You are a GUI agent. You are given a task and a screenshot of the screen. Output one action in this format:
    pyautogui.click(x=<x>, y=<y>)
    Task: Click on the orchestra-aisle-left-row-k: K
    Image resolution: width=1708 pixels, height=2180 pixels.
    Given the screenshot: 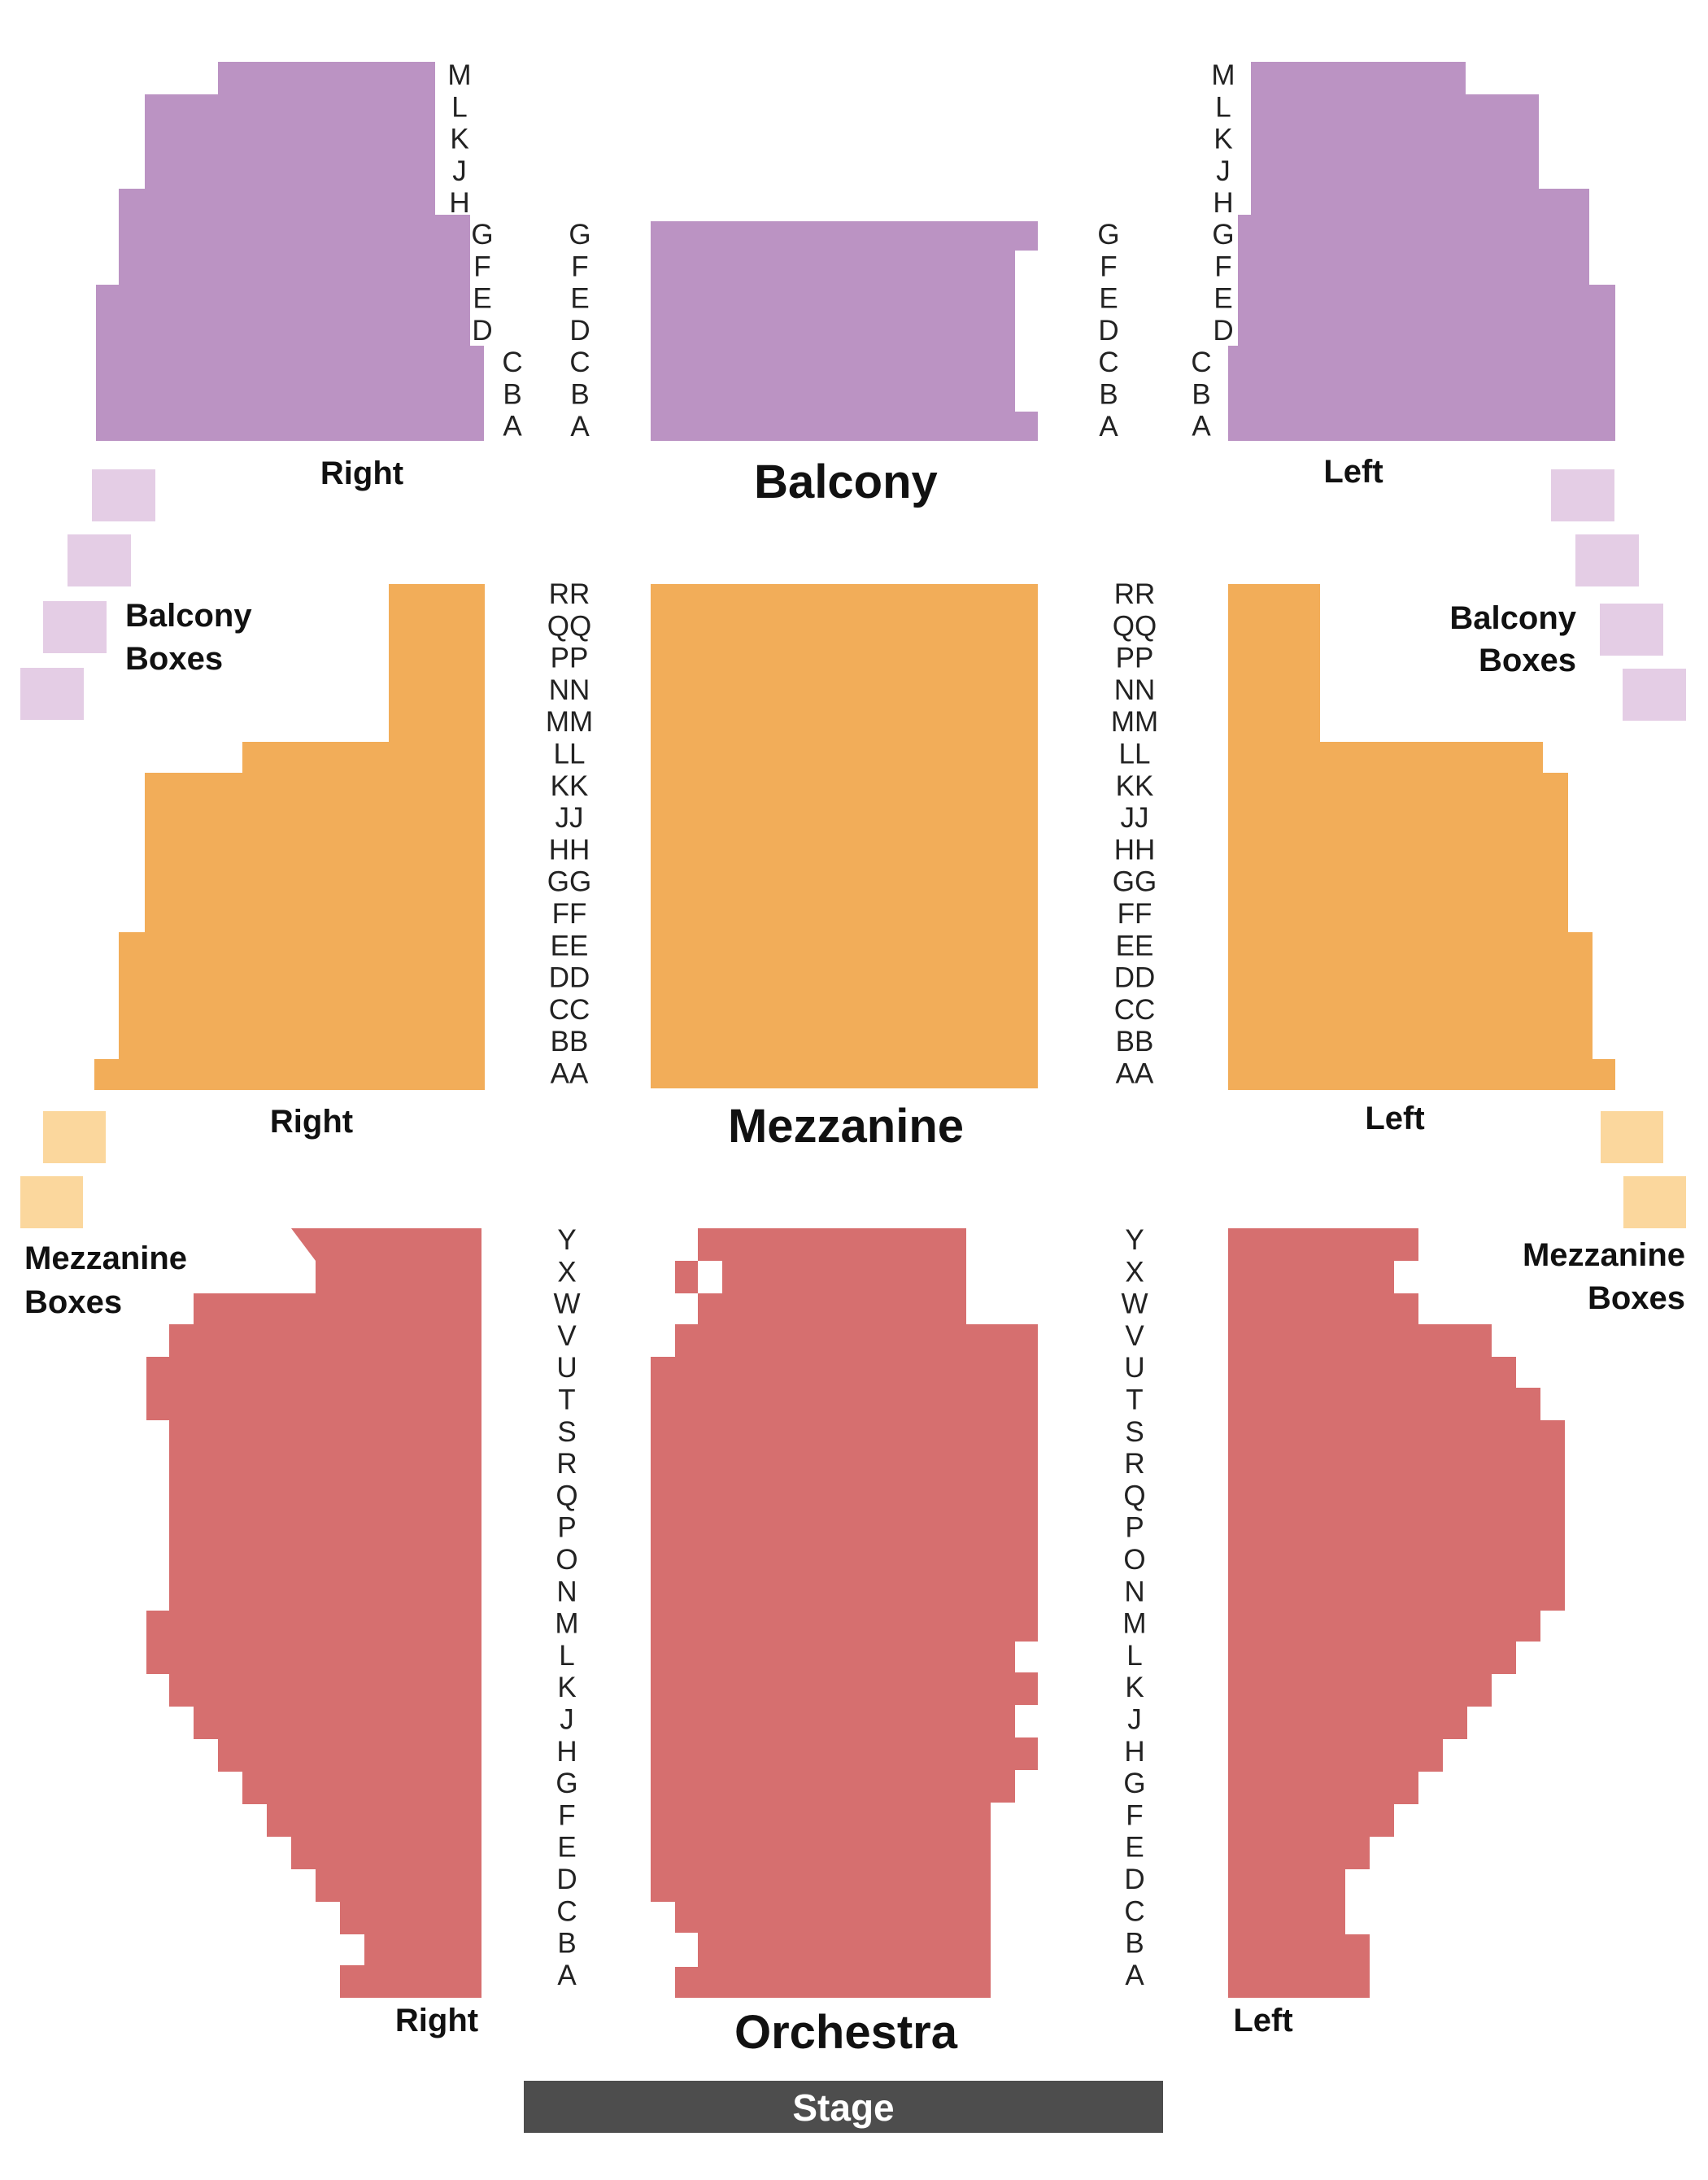 What is the action you would take?
    pyautogui.click(x=1134, y=1687)
    